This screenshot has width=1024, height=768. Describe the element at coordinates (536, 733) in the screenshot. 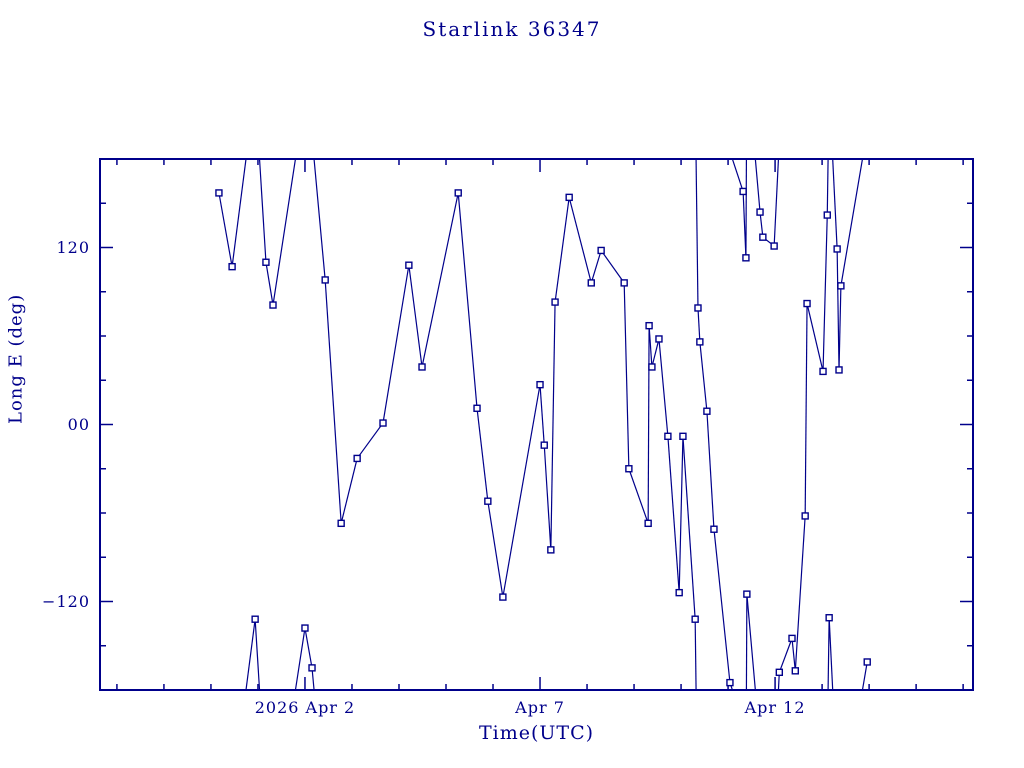

I see `x-axis-title: Time(UTC)` at that location.